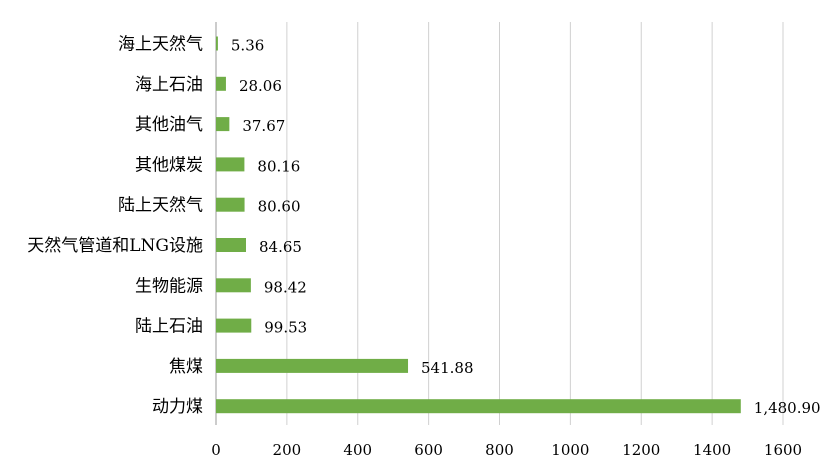  I want to click on x-tick-label: 1200, so click(641, 450).